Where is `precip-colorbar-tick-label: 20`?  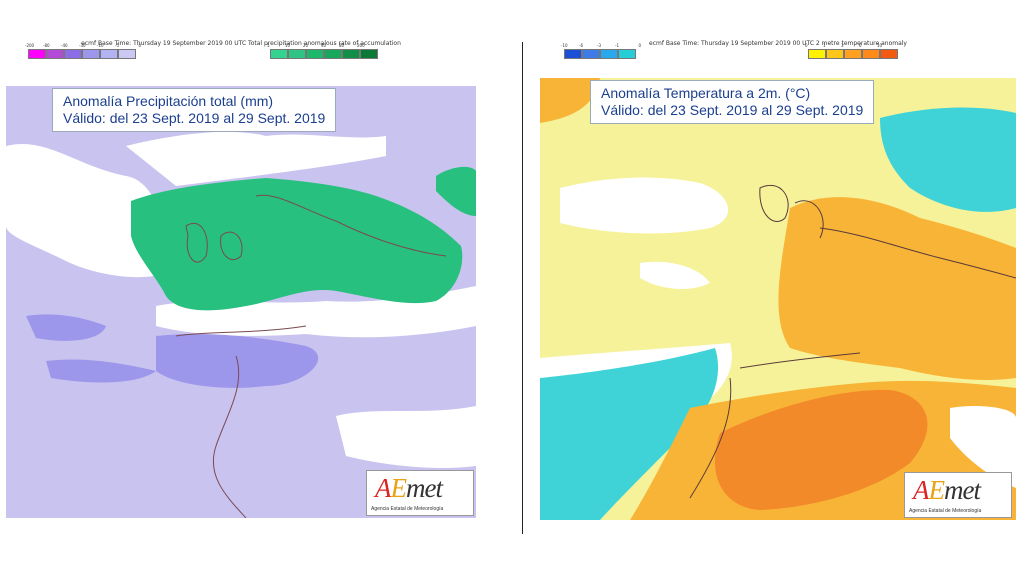
precip-colorbar-tick-label: 20 is located at coordinates (306, 45).